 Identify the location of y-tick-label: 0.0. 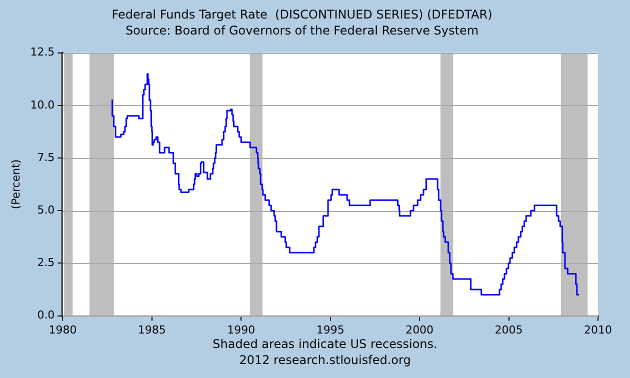
(46, 315).